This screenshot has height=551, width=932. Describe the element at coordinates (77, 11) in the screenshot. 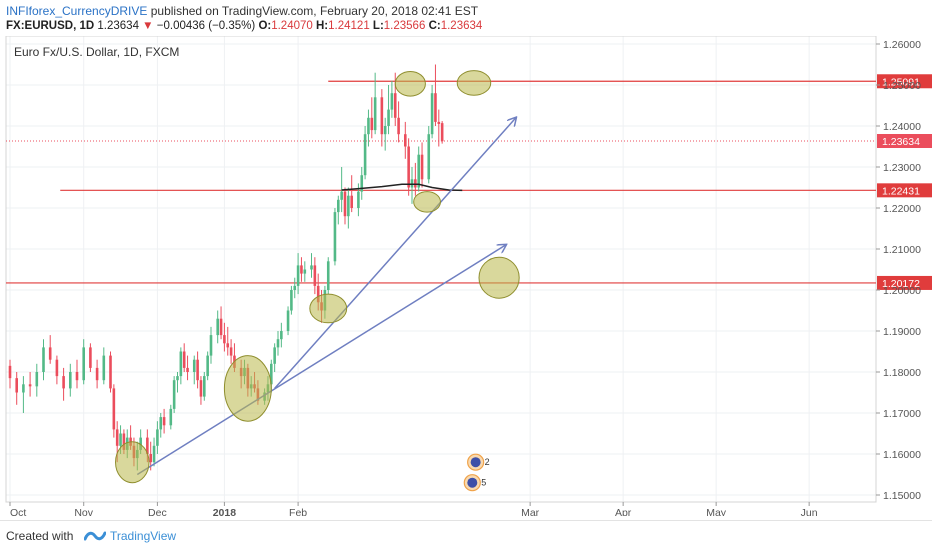

I see `author-link: INFIforex_CurrencyDRIVE` at that location.